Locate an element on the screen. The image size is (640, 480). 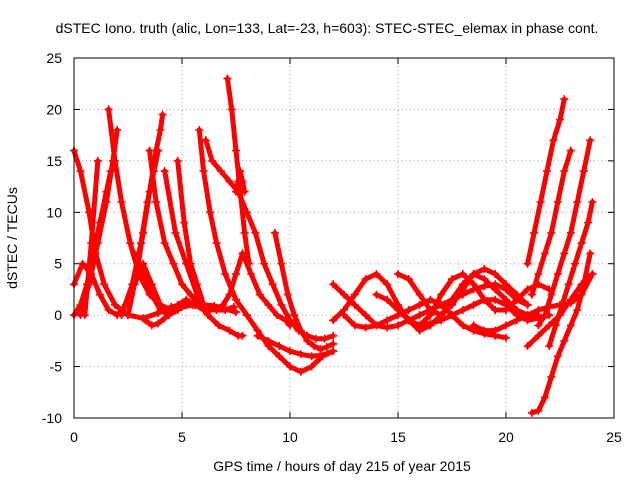
y-tick-label: -10 is located at coordinates (52, 418).